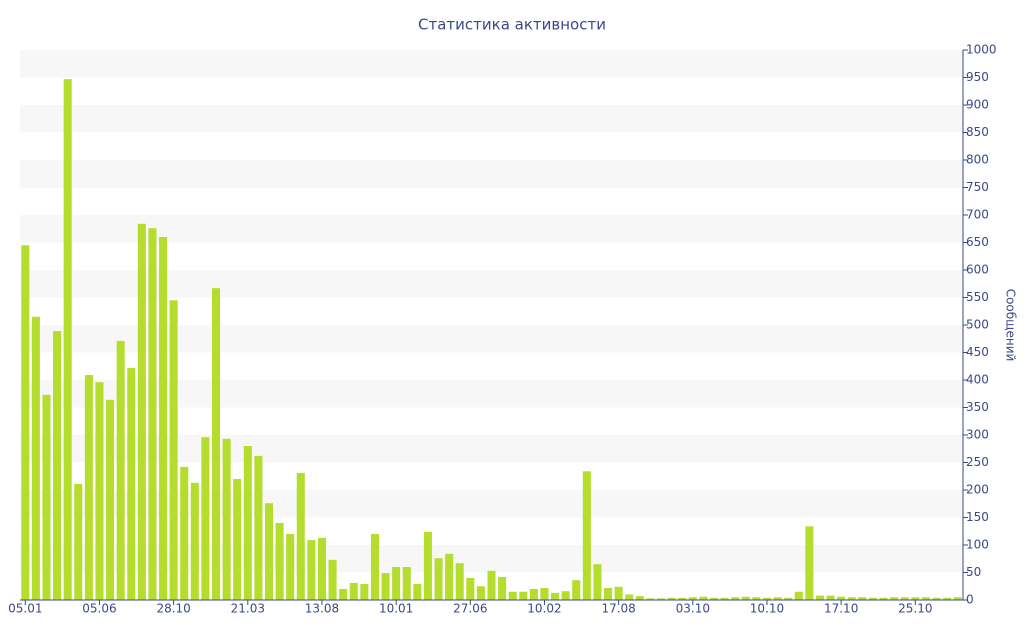 This screenshot has height=644, width=1024. I want to click on y-tick-label: 0, so click(970, 600).